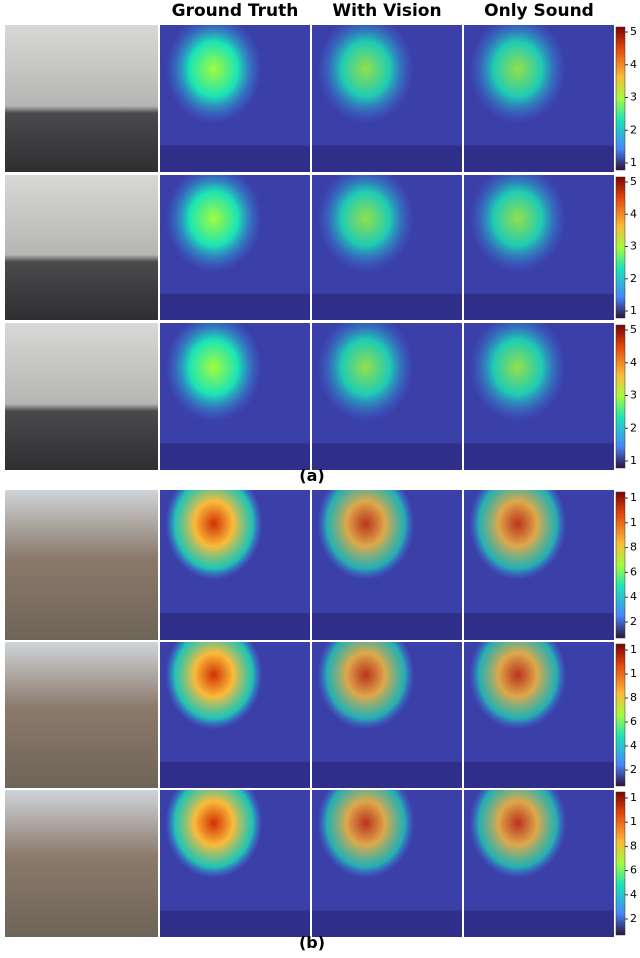  Describe the element at coordinates (539, 11) in the screenshot. I see `column-header: Only Sound` at that location.